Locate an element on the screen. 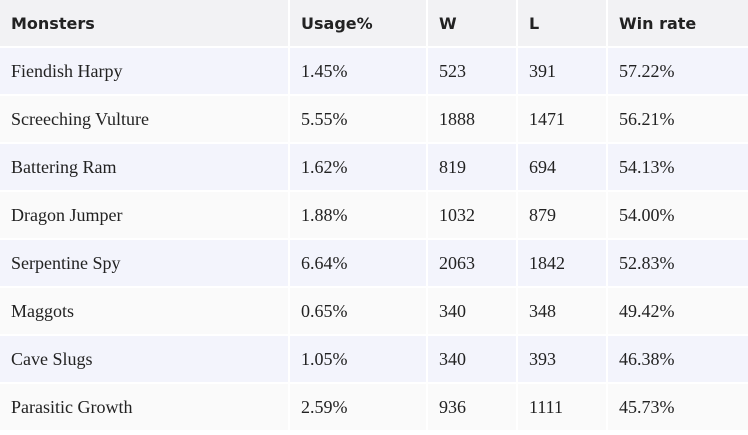  table-cell: 1.45% is located at coordinates (358, 71).